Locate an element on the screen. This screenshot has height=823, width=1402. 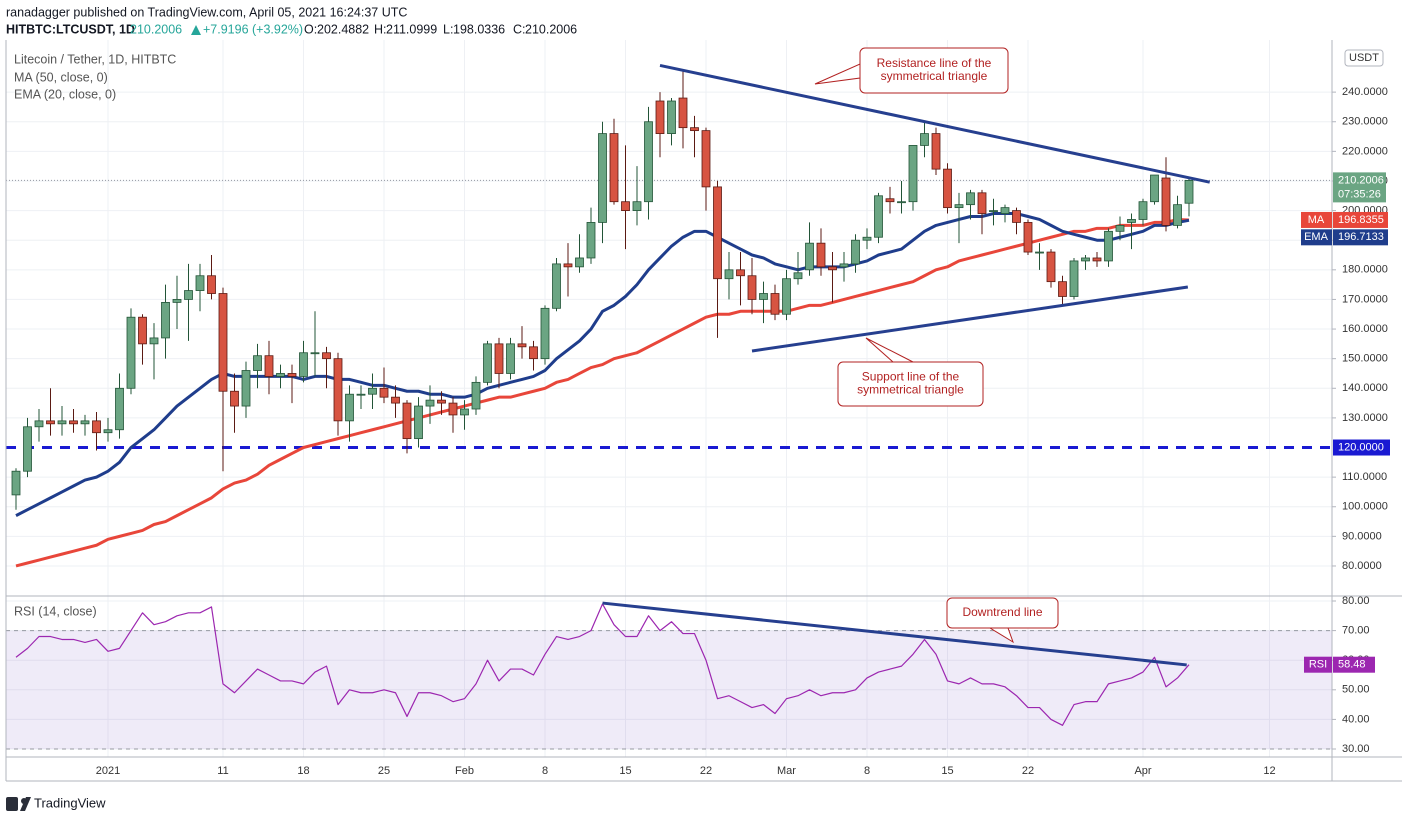
x-tick-label: 12 is located at coordinates (1269, 771).